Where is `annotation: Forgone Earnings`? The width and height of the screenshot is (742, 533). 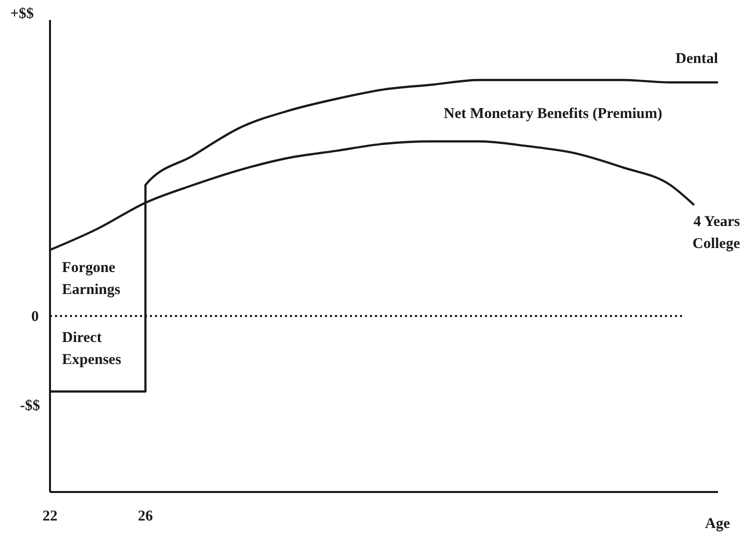
annotation: Forgone Earnings is located at coordinates (91, 279).